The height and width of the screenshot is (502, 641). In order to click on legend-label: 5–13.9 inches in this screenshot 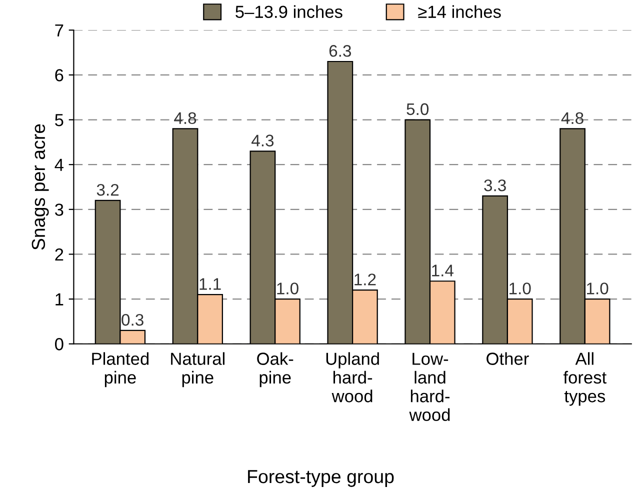, I will do `click(289, 11)`.